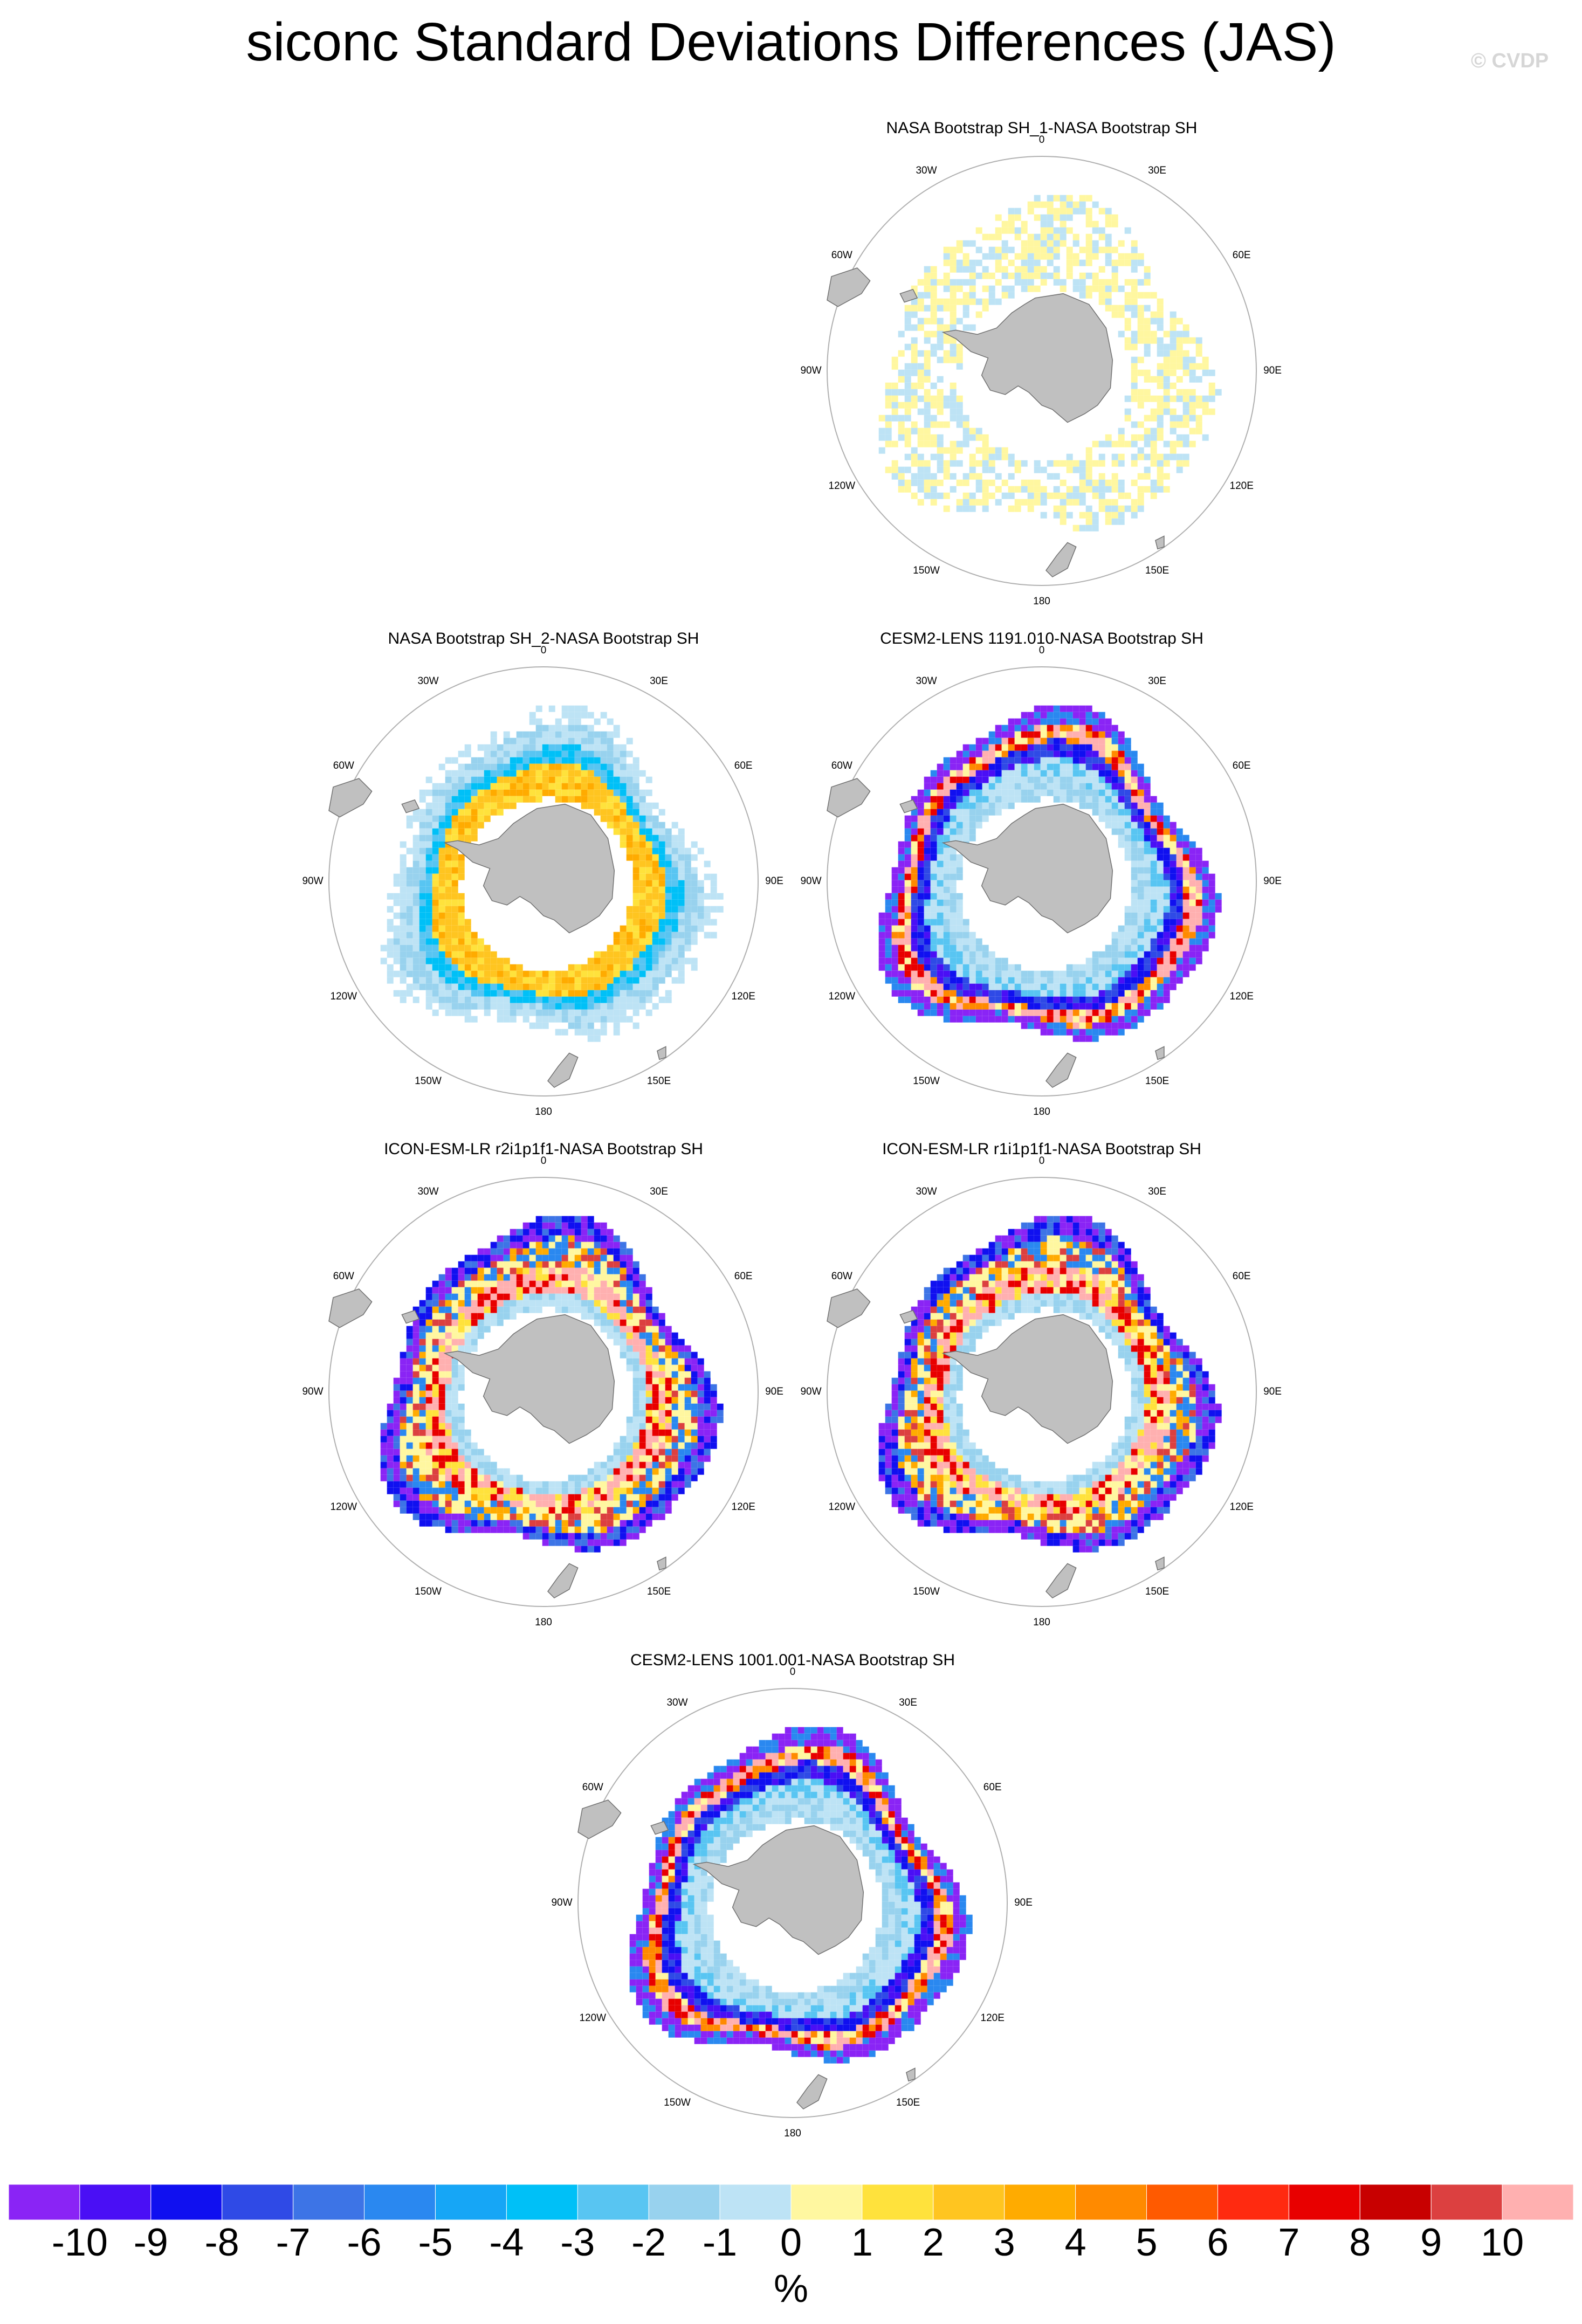 This screenshot has width=1582, height=2324. I want to click on colorbar-tick: -6, so click(364, 2242).